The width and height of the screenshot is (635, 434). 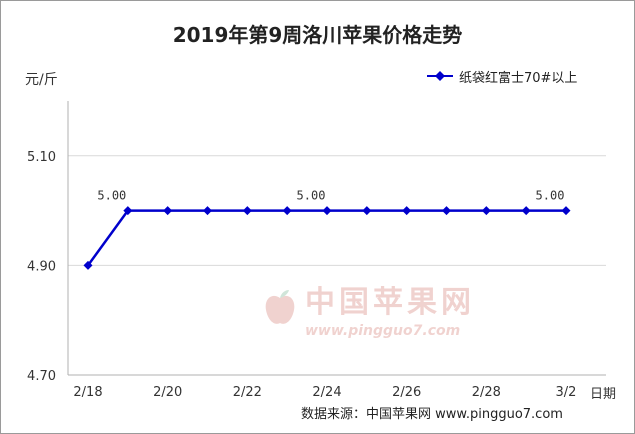 I want to click on chart-title: 2019年第9周洛川苹果价格走势, so click(x=317, y=35).